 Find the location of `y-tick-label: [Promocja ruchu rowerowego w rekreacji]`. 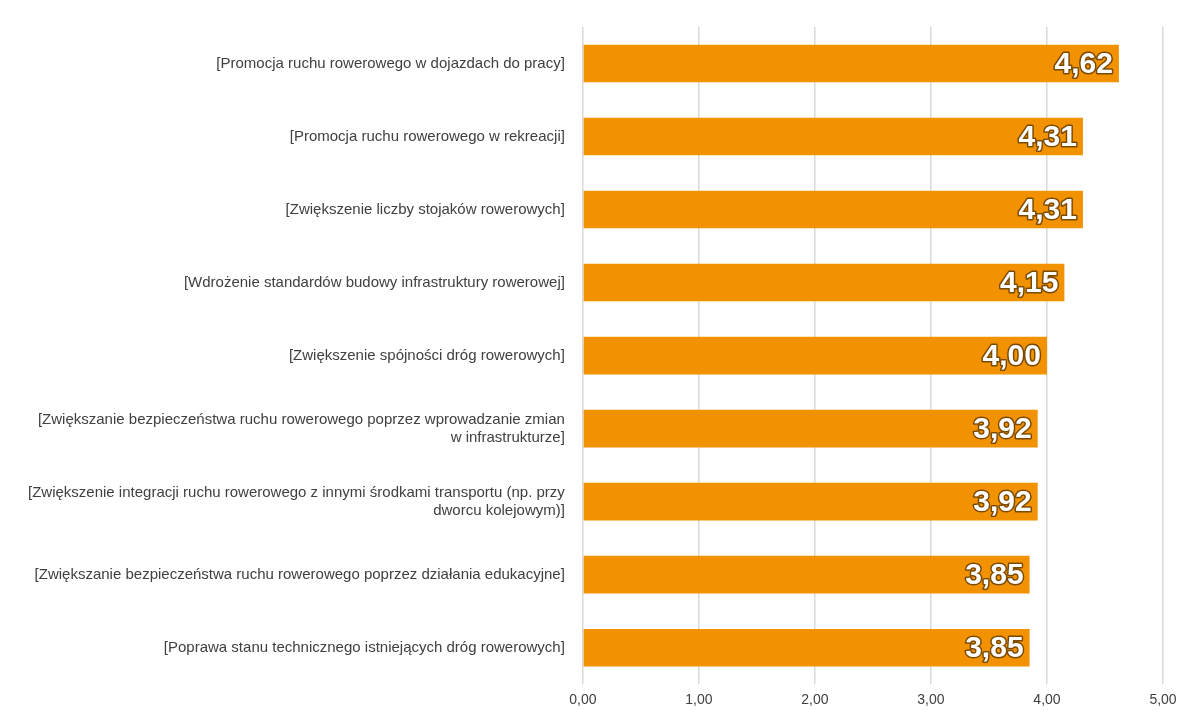

y-tick-label: [Promocja ruchu rowerowego w rekreacji] is located at coordinates (427, 135).